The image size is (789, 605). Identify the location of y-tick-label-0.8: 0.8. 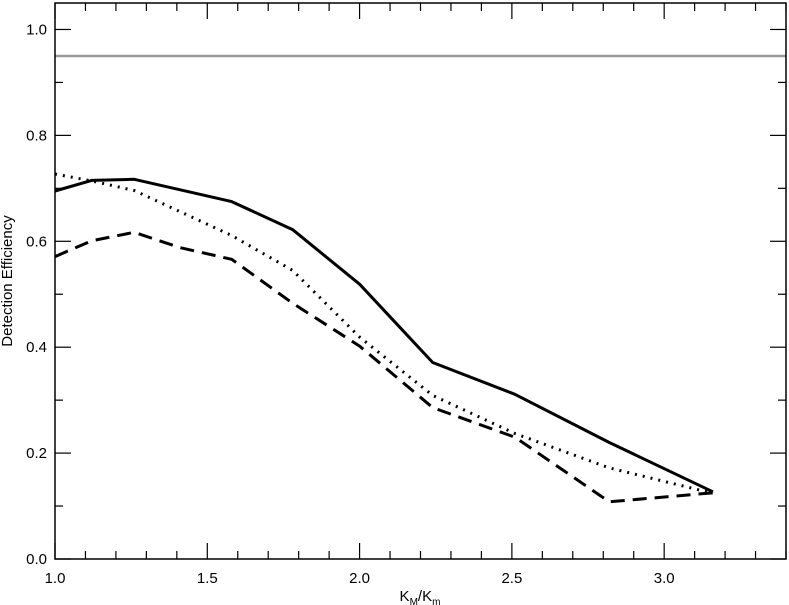
(36, 135).